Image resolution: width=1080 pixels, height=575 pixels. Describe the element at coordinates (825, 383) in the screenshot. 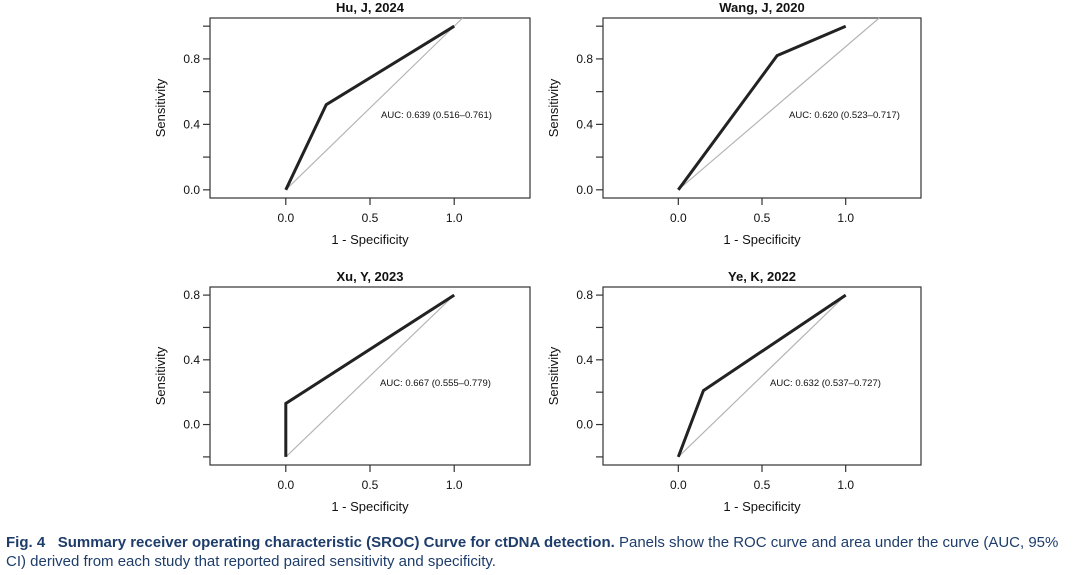

I see `auc-annotation: AUC: 0.632 (0.537–0.727)` at that location.